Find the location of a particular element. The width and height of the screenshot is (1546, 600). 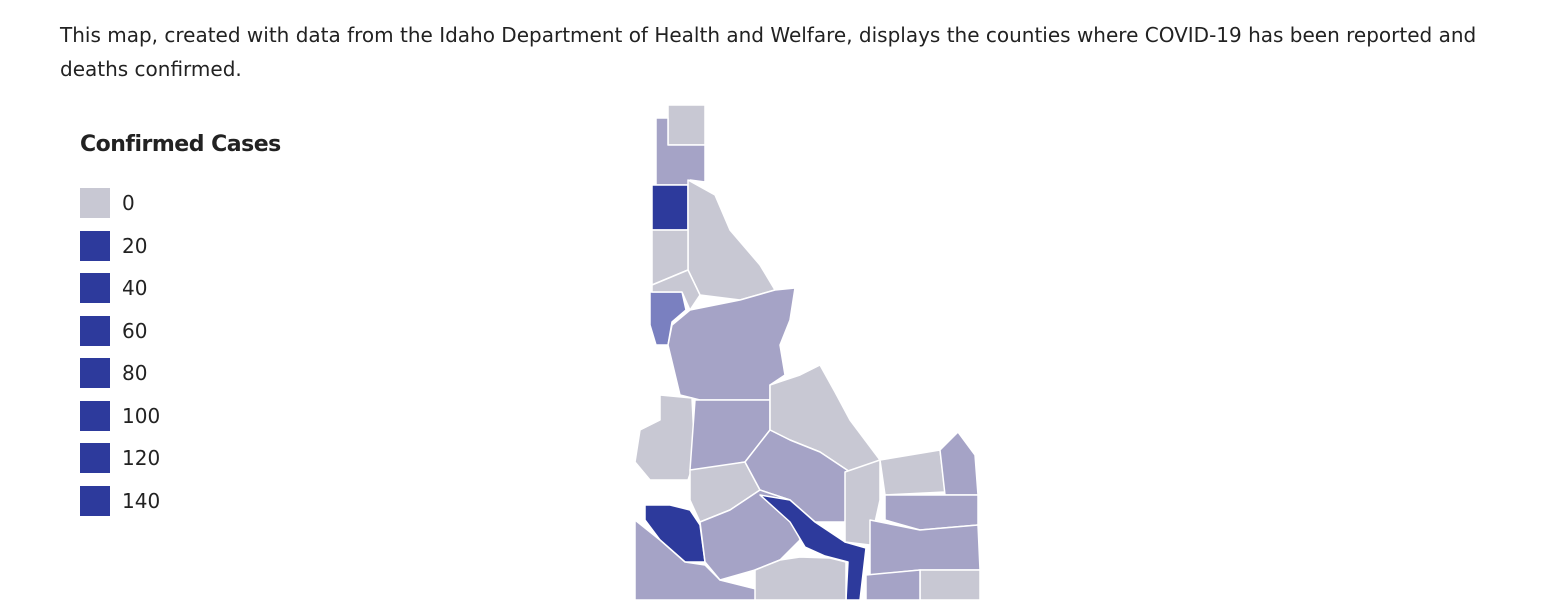

legend-item: 20 is located at coordinates (120, 246).